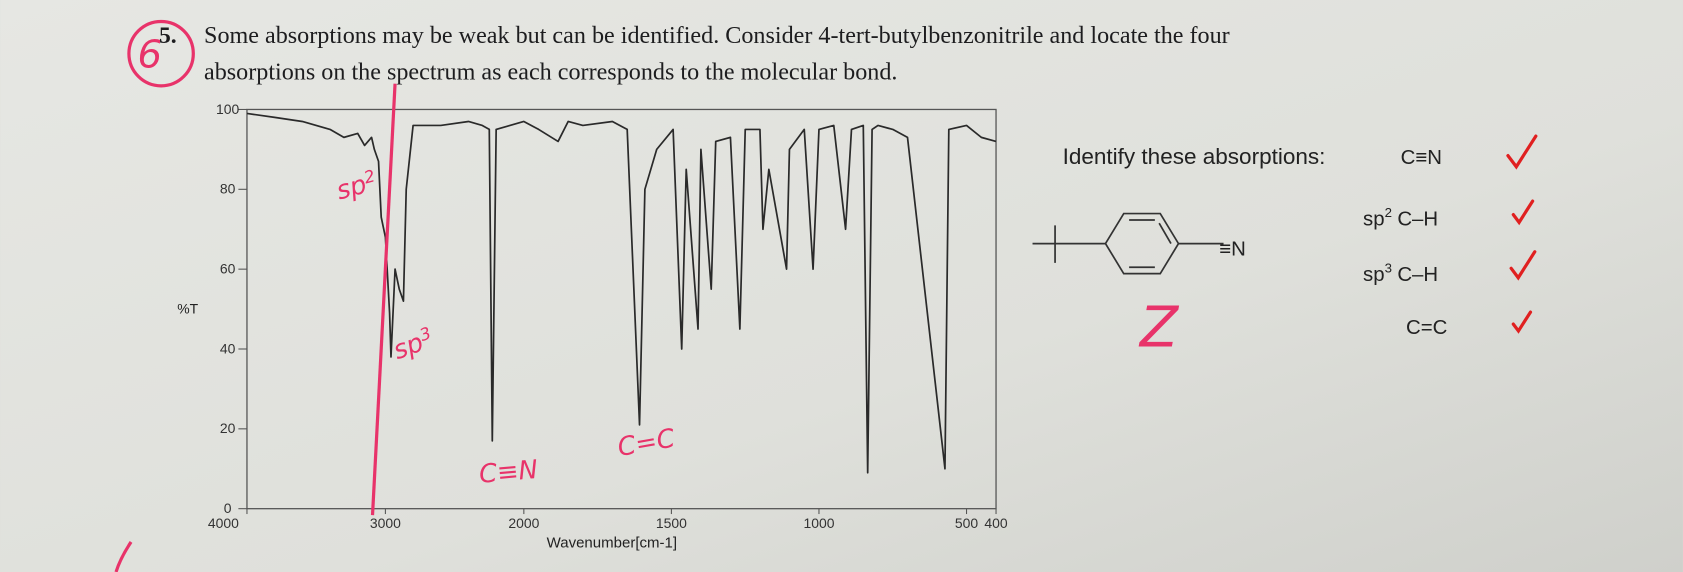 The image size is (1683, 572). I want to click on hand-note-label: C≡N, so click(508, 472).